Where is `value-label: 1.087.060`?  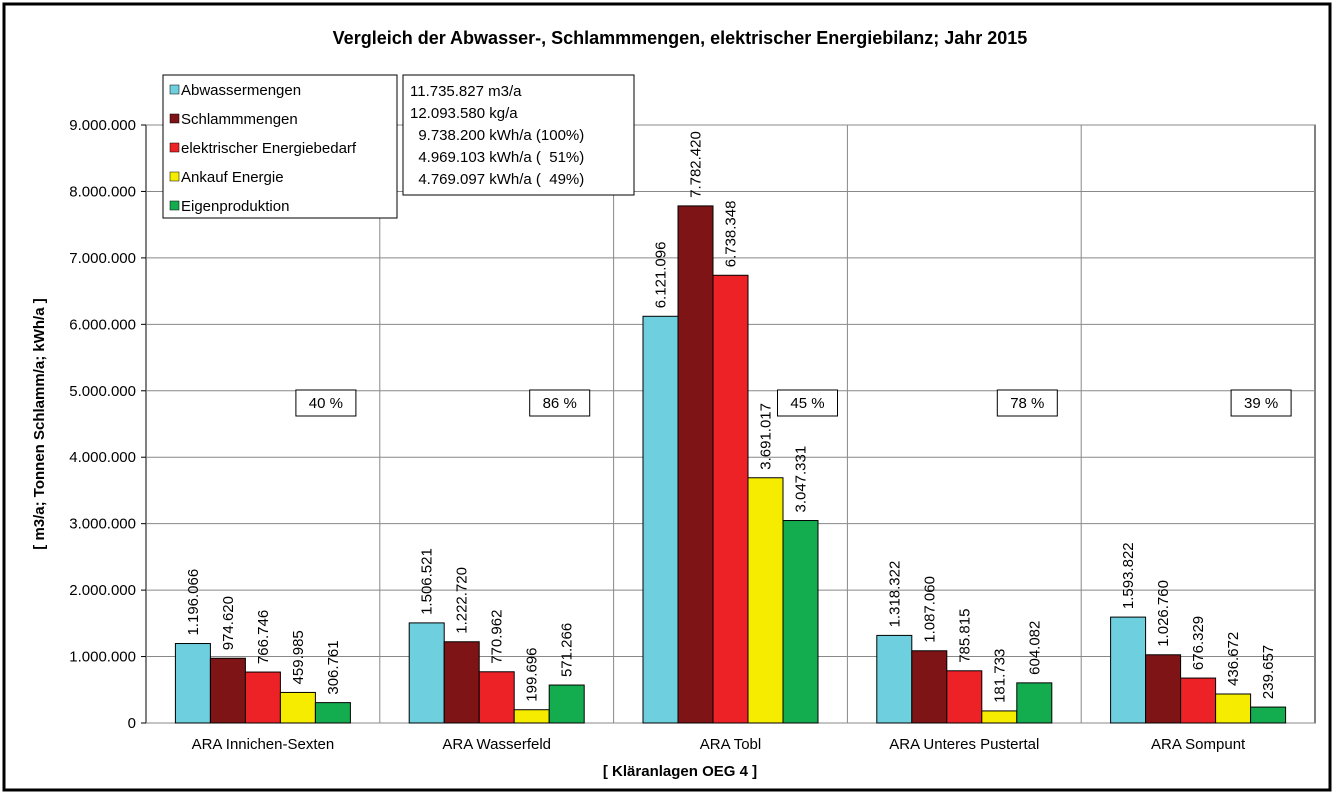
value-label: 1.087.060 is located at coordinates (929, 609).